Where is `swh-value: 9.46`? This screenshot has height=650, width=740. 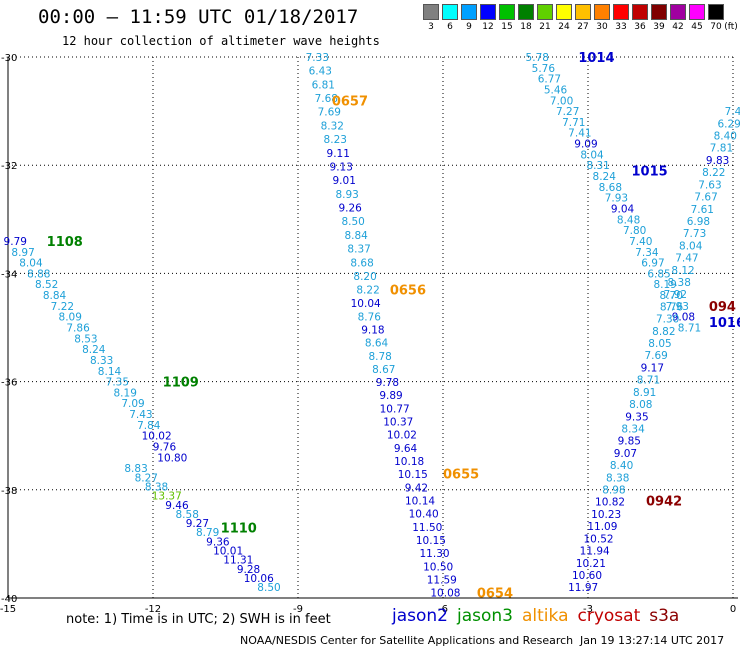 swh-value: 9.46 is located at coordinates (177, 506).